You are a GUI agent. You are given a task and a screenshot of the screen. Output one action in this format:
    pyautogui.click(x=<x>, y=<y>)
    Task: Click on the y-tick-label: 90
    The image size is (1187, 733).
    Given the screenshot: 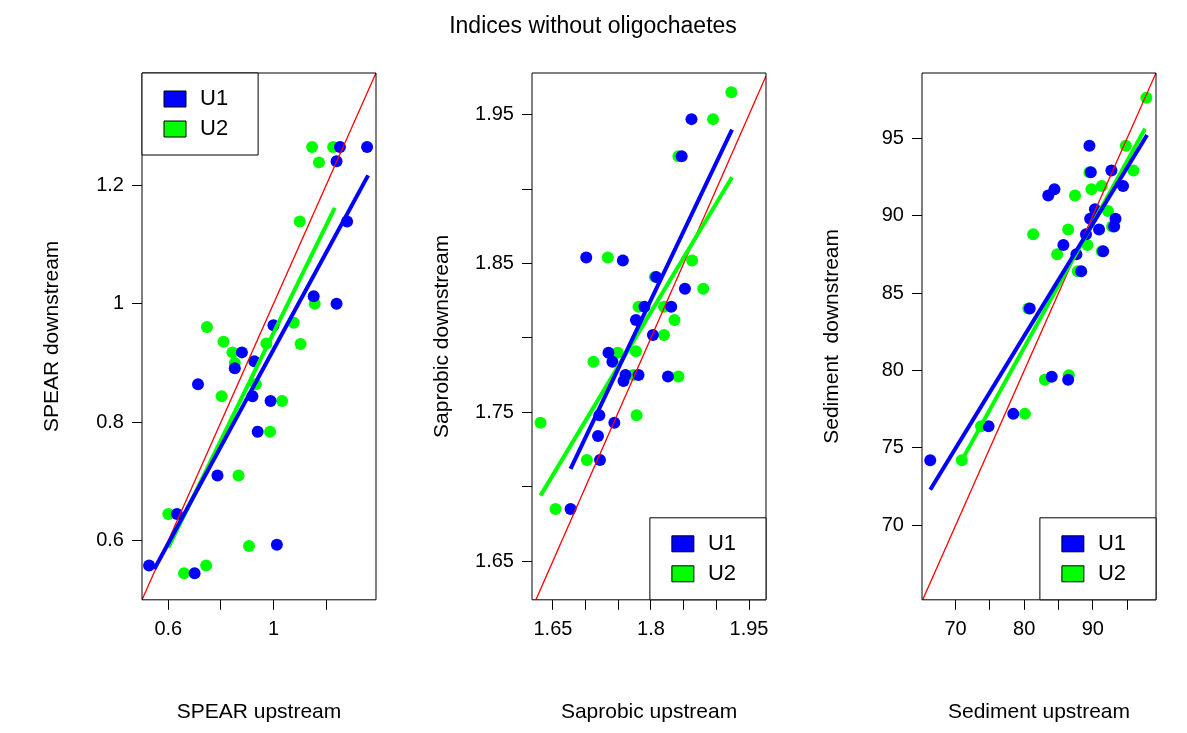 What is the action you would take?
    pyautogui.click(x=892, y=214)
    